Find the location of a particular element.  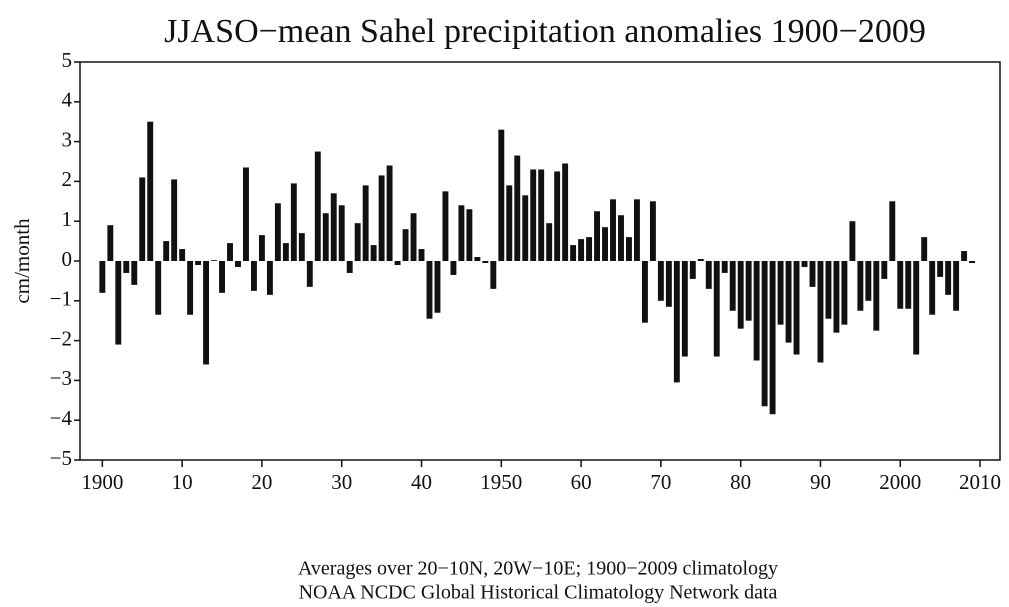

y-tick-label: 3 is located at coordinates (67, 139).